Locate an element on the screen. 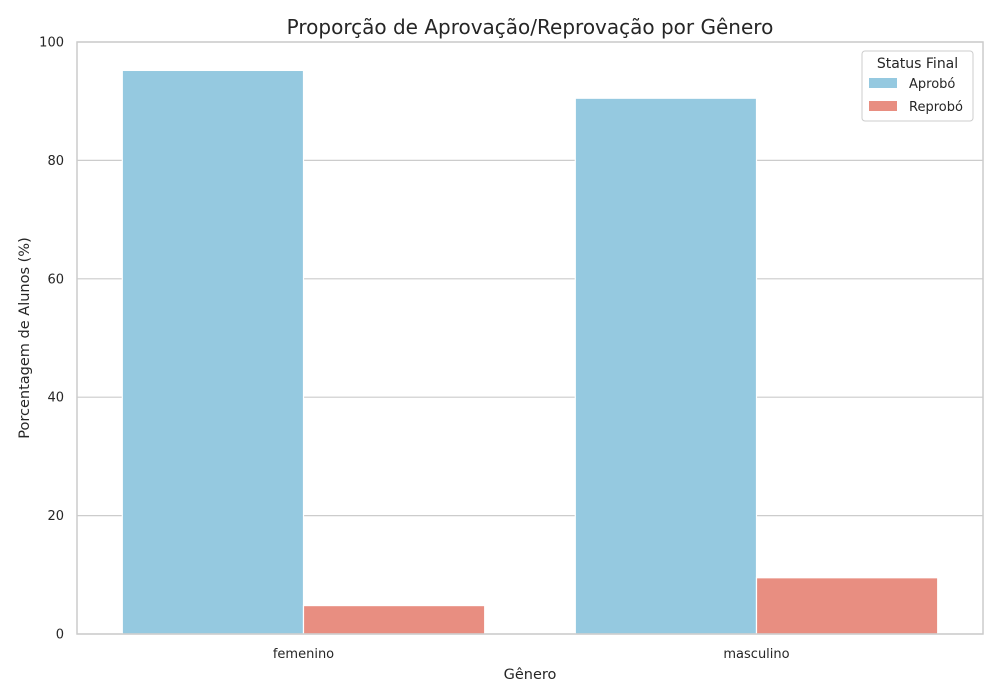  legend-label-aprobo: Aprobó is located at coordinates (932, 84).